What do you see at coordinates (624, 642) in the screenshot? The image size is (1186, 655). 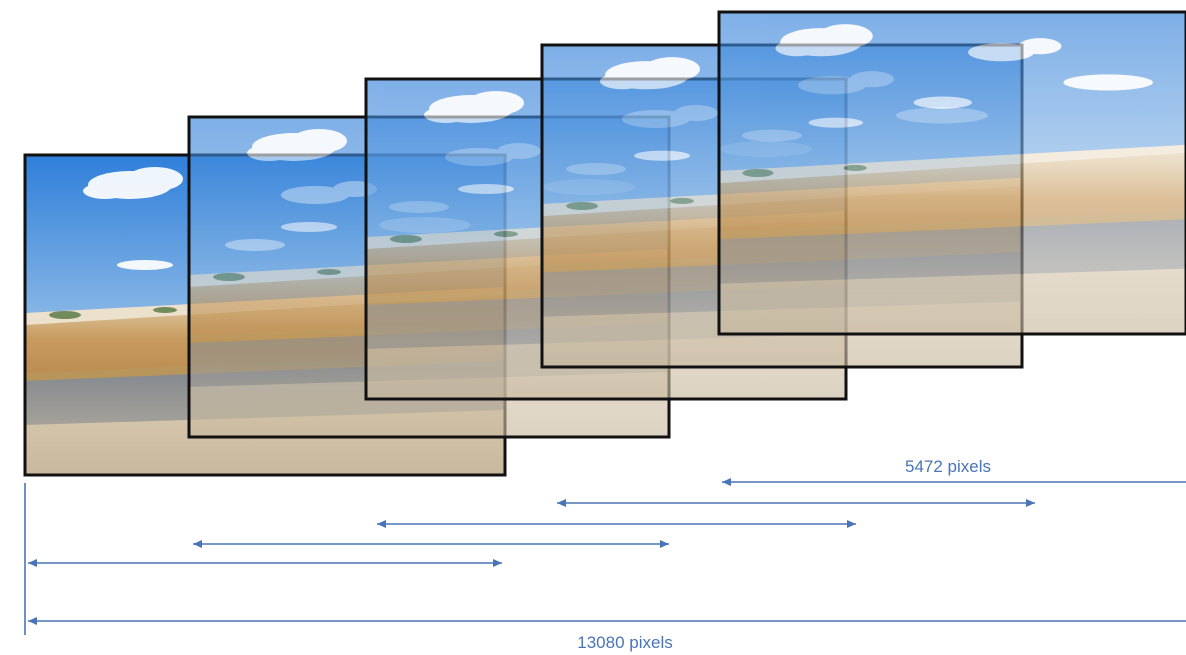 I see `total-width-label: 13080 pixels` at bounding box center [624, 642].